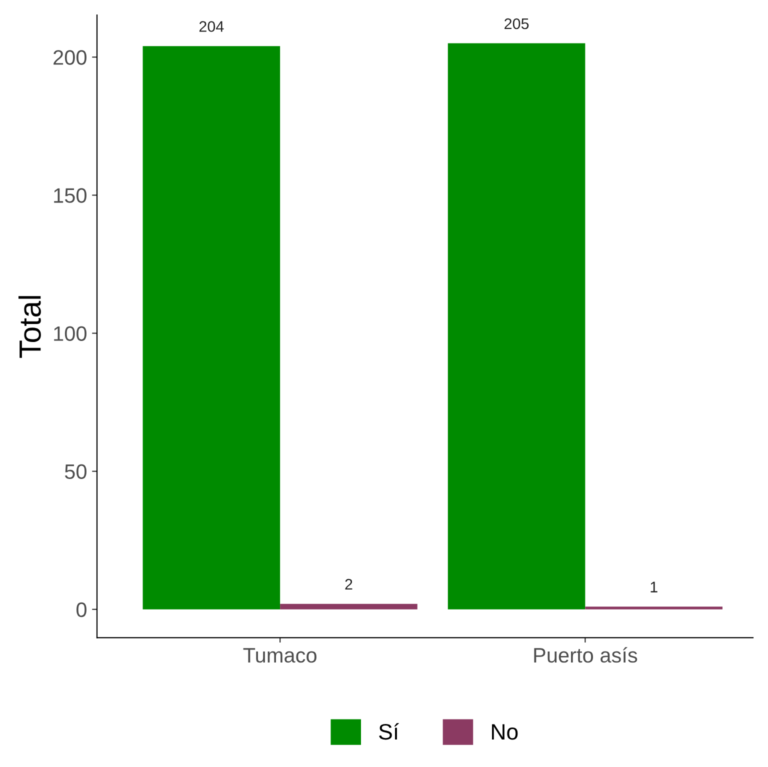 This screenshot has height=767, width=768. I want to click on data-label: 1, so click(654, 587).